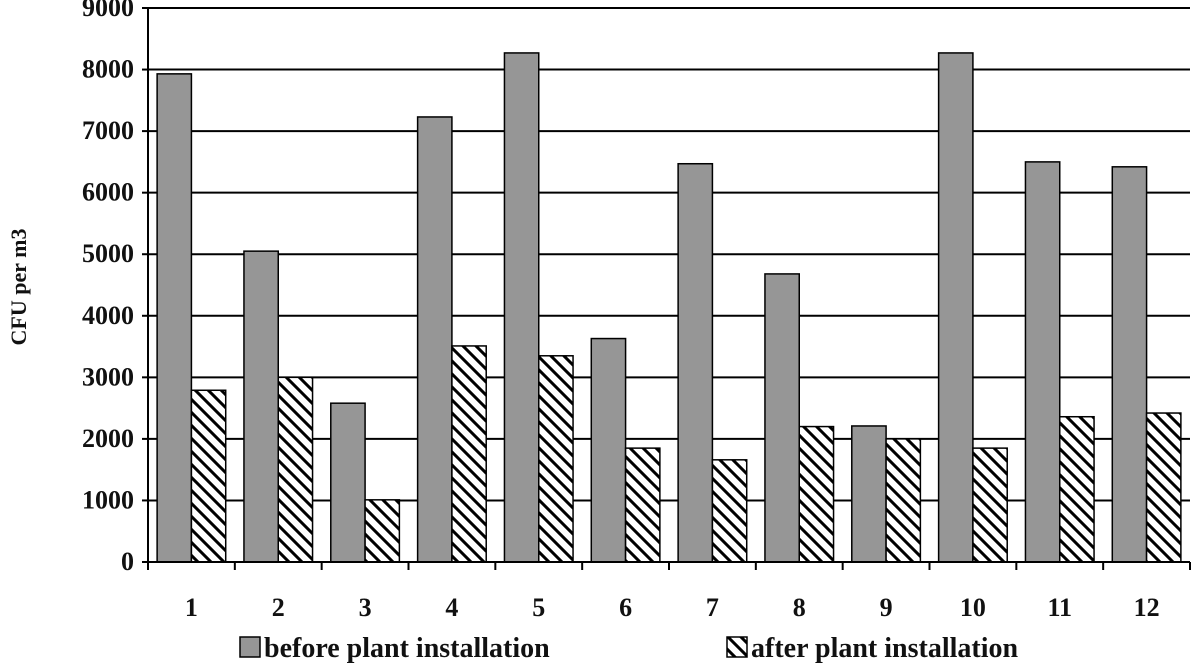 The image size is (1200, 667). What do you see at coordinates (18, 287) in the screenshot?
I see `y-axis-title: CFU per m3` at bounding box center [18, 287].